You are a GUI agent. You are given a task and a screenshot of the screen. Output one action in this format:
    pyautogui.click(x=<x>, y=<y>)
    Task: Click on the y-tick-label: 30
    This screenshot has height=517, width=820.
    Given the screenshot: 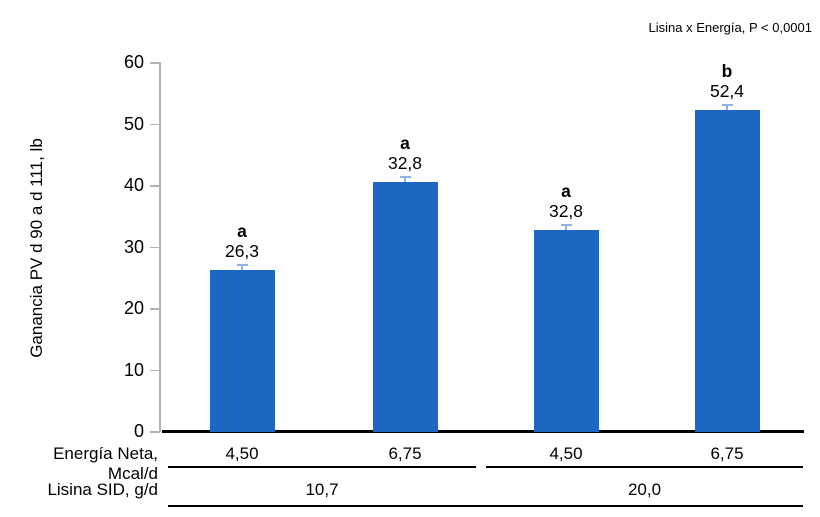 What is the action you would take?
    pyautogui.click(x=133, y=246)
    